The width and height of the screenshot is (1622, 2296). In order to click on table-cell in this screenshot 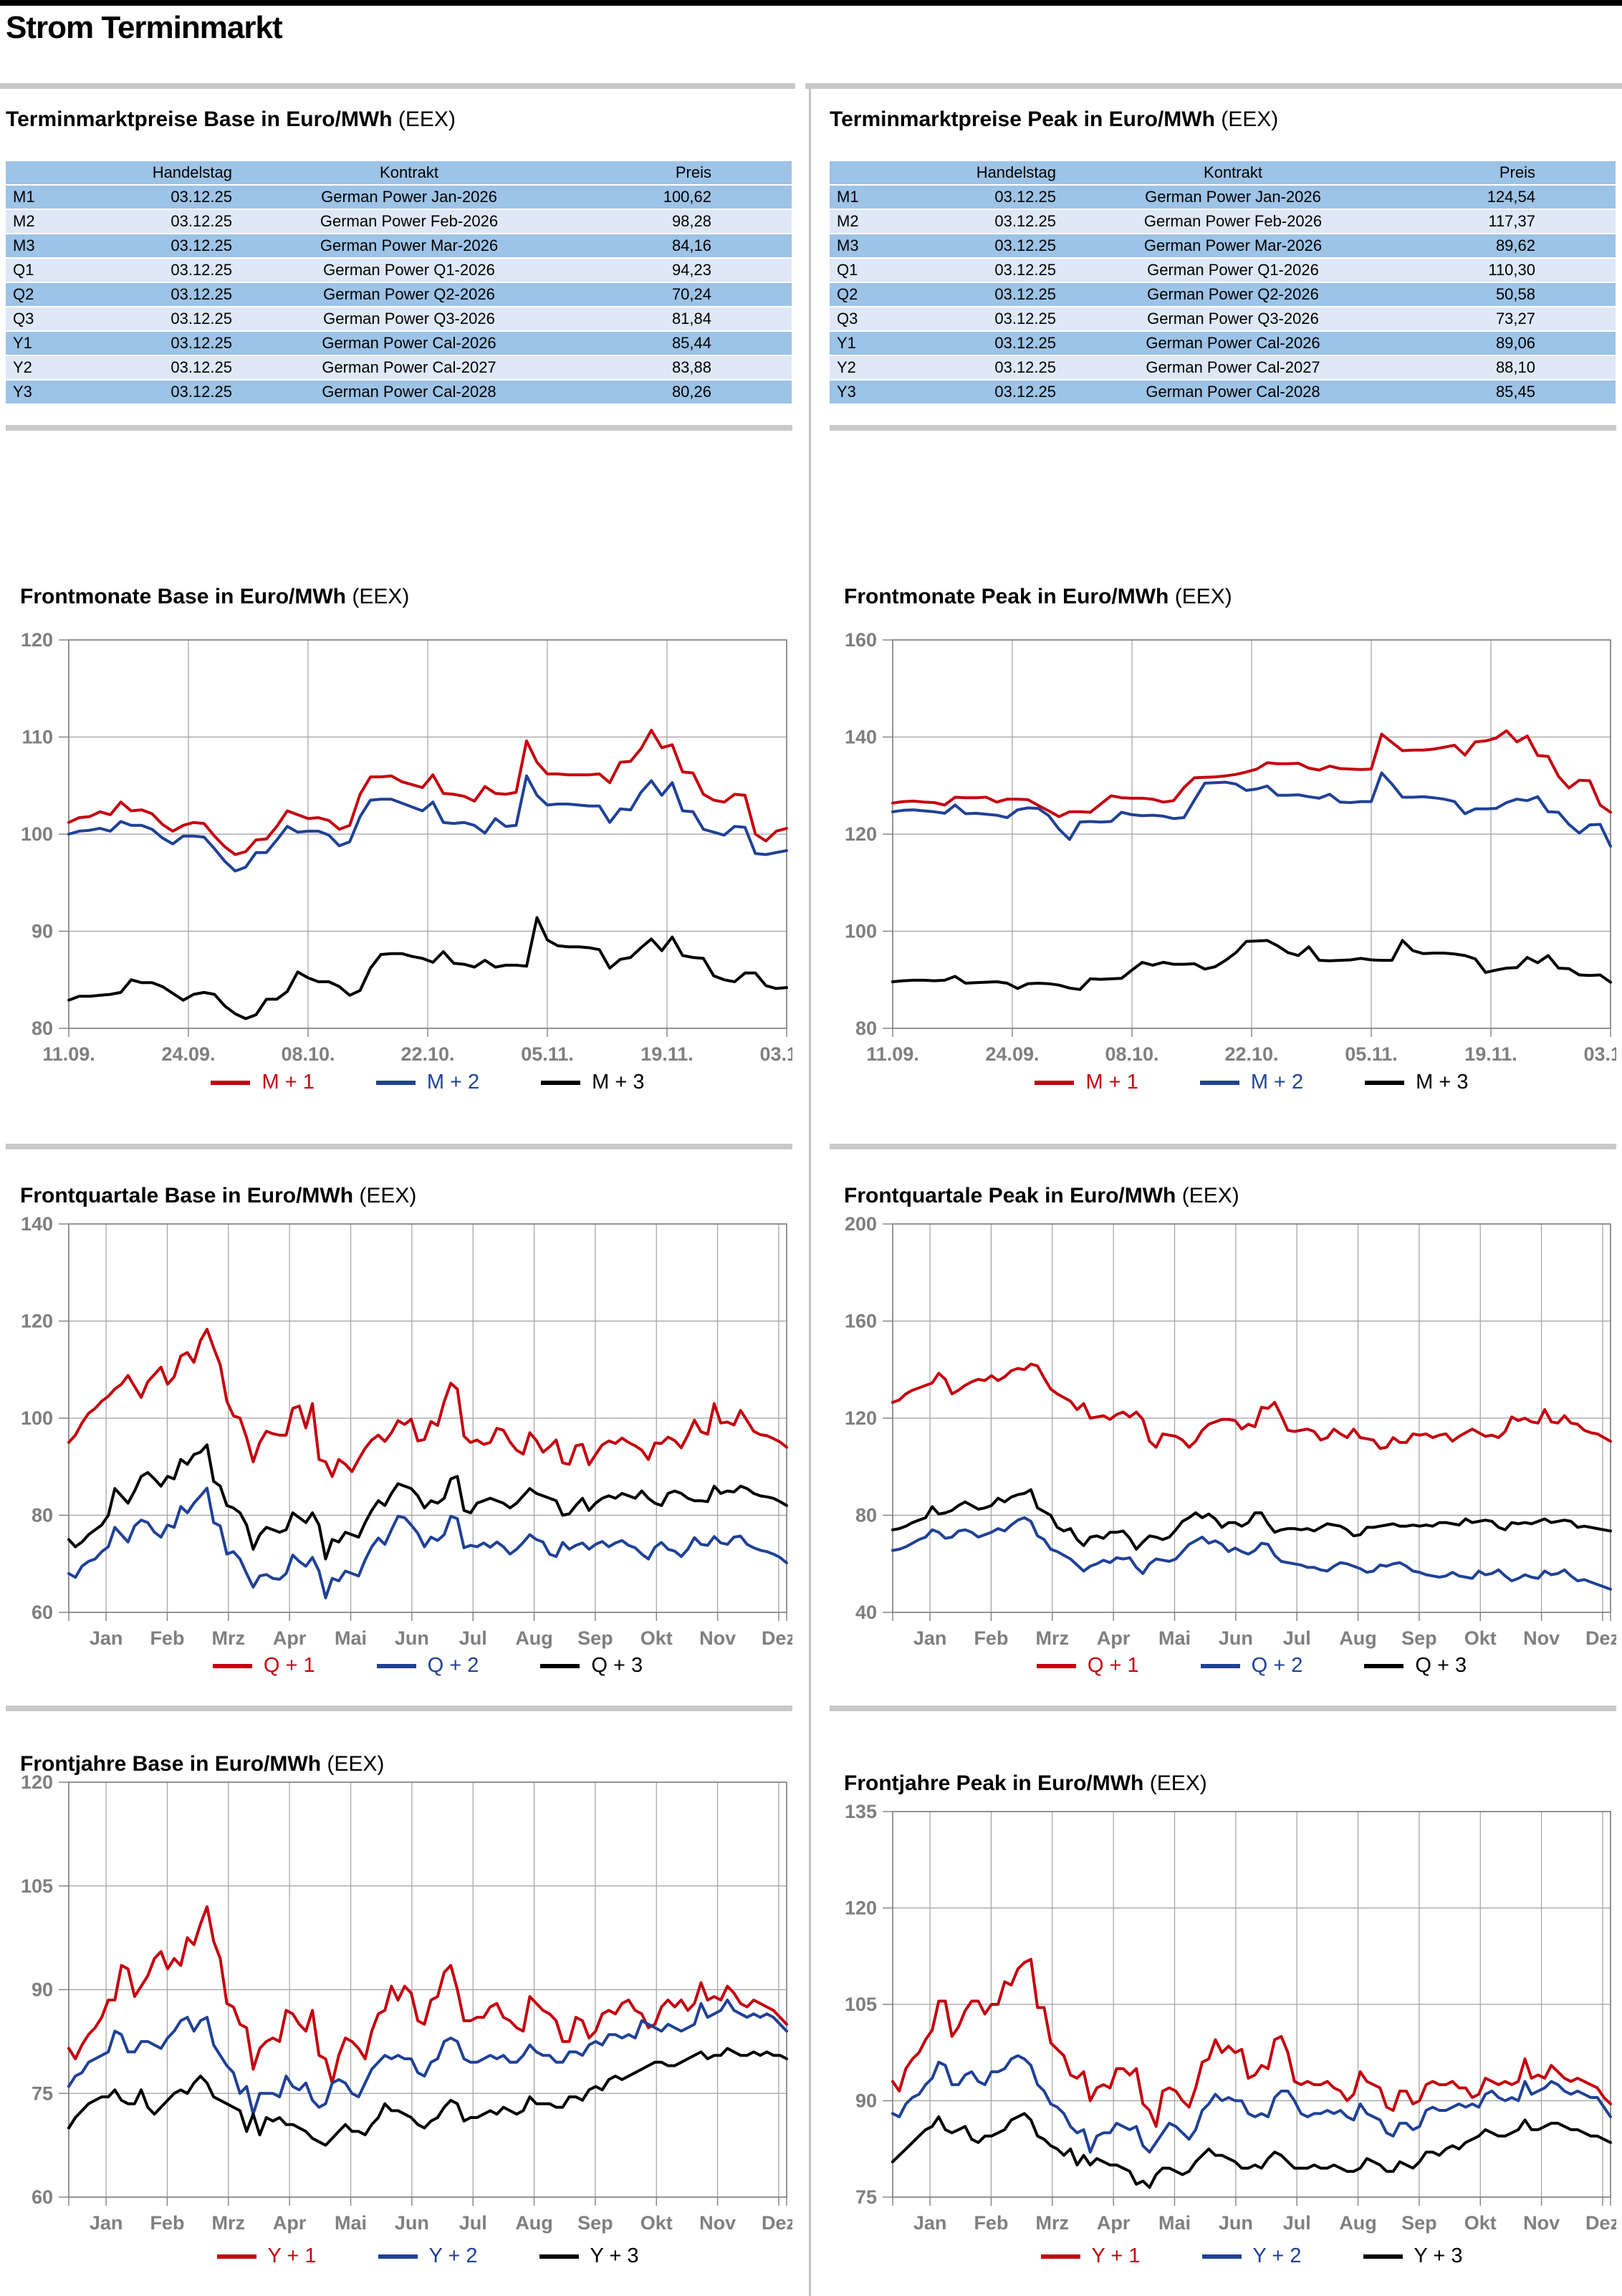, I will do `click(862, 172)`.